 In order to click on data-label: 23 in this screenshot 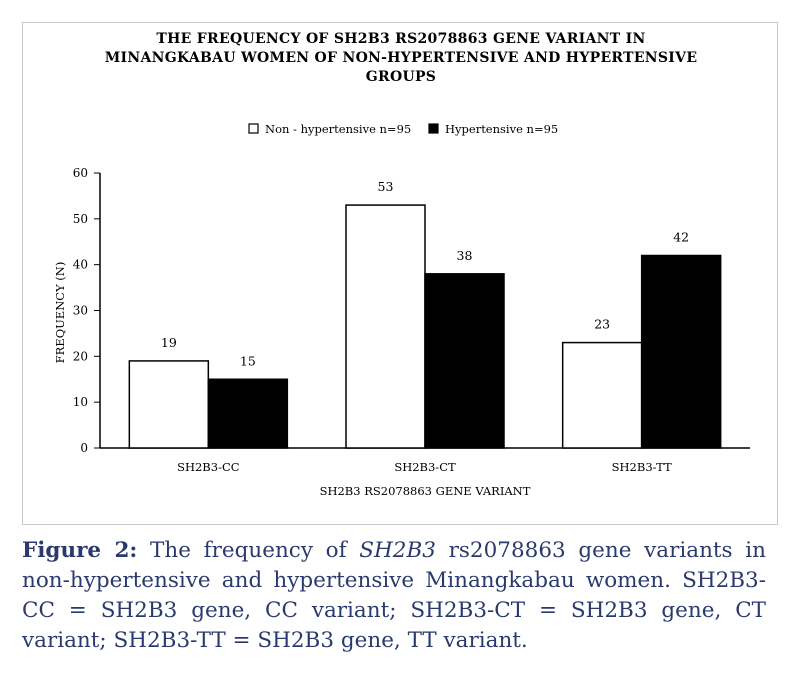, I will do `click(602, 324)`.